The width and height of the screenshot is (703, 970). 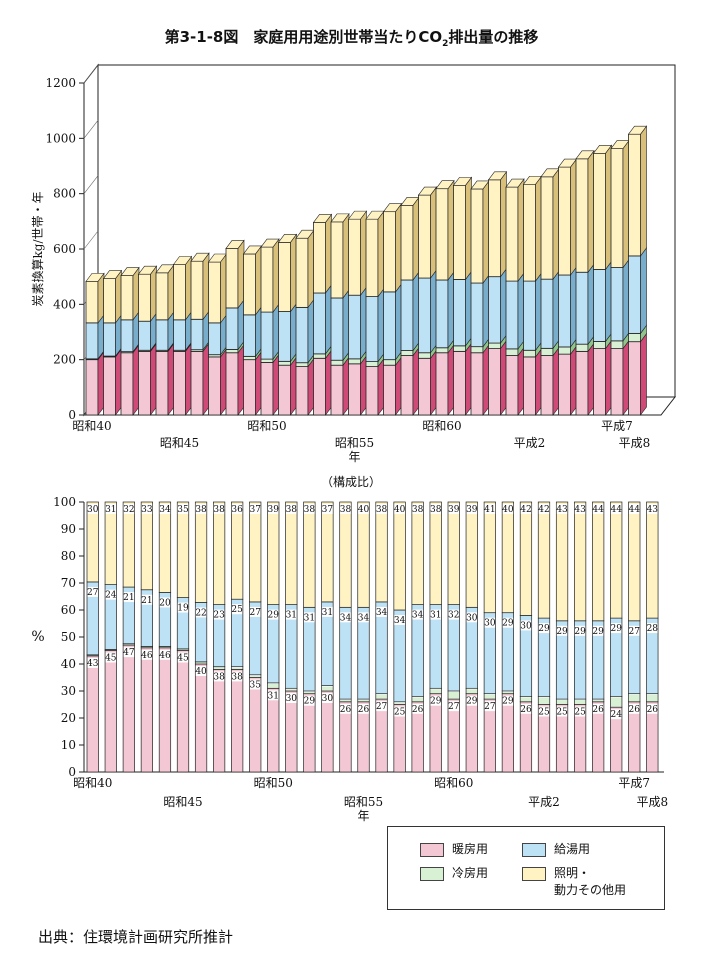 I want to click on bar-group: 38 23 38, so click(x=219, y=637).